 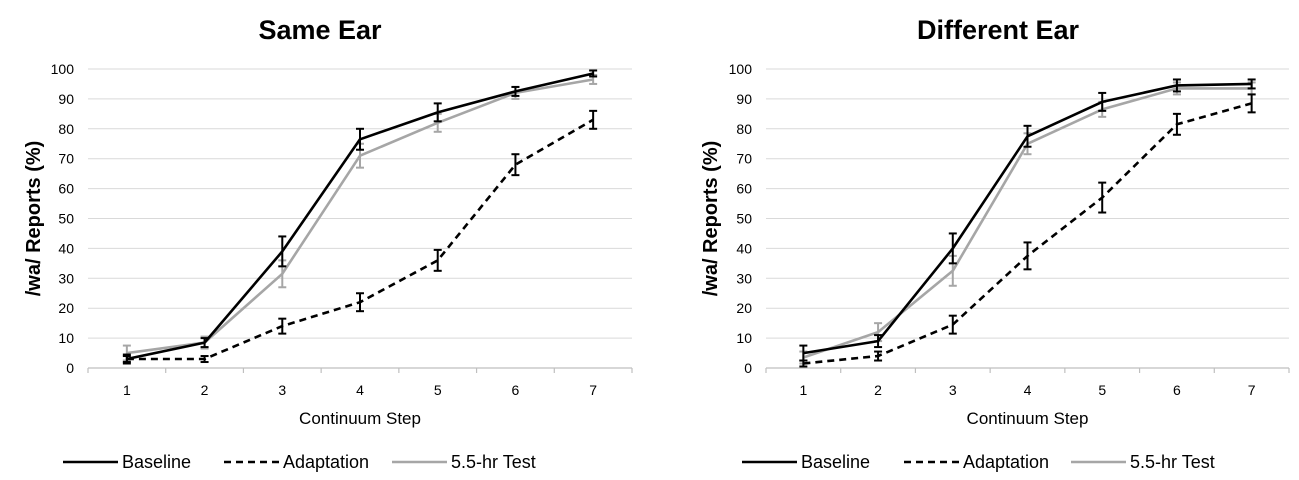 What do you see at coordinates (998, 30) in the screenshot?
I see `chart-title: Different Ear` at bounding box center [998, 30].